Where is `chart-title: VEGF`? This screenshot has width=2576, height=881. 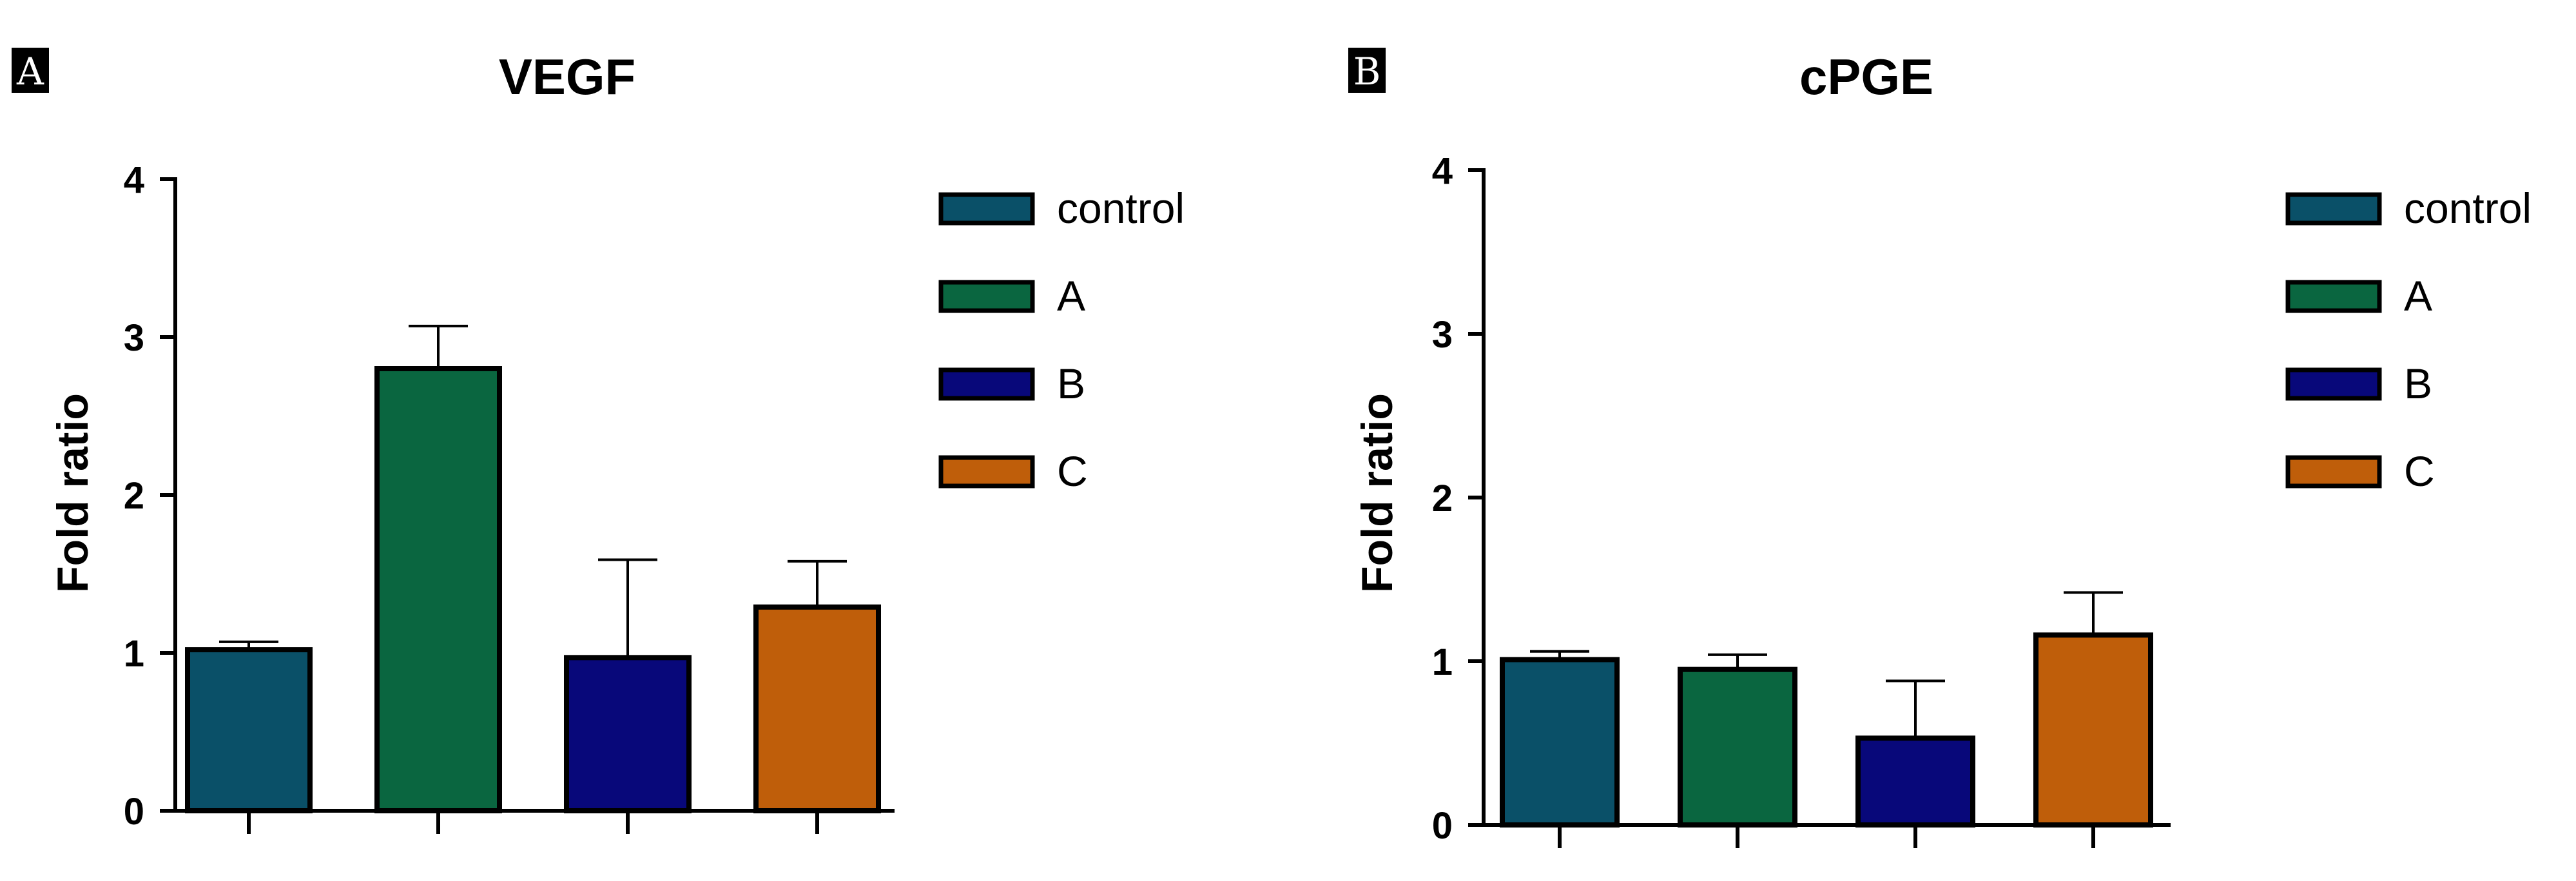 chart-title: VEGF is located at coordinates (567, 76).